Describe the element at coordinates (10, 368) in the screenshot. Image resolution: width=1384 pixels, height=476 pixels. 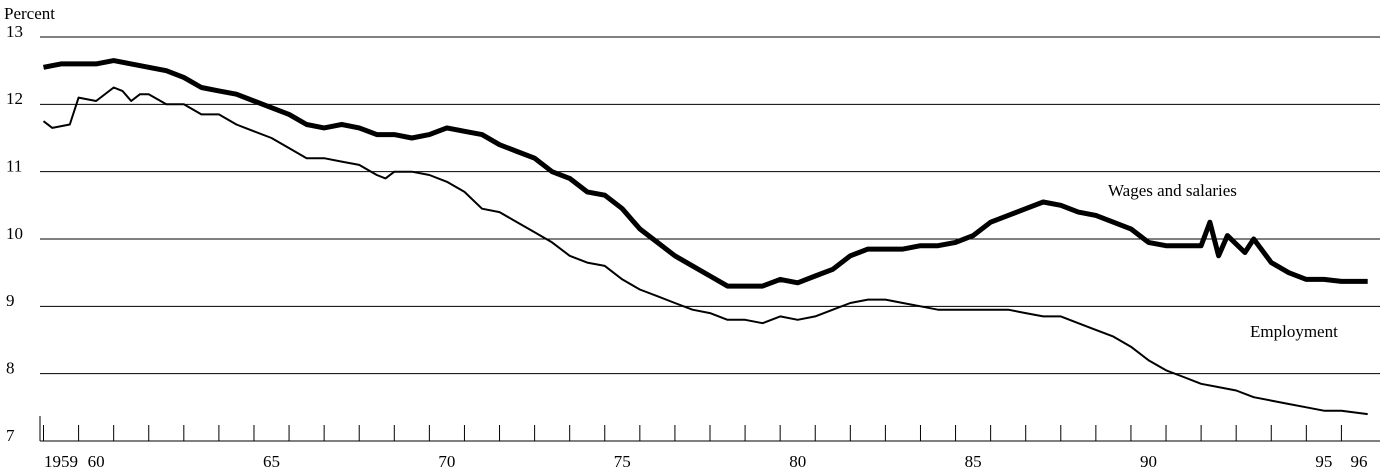
I see `y-tick-label: 8` at that location.